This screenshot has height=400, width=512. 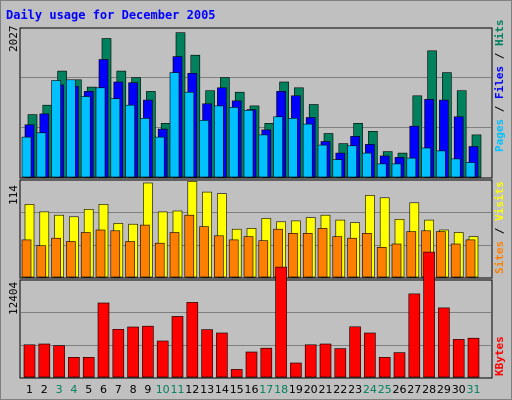 What do you see at coordinates (73, 389) in the screenshot?
I see `day-label-4: 4` at bounding box center [73, 389].